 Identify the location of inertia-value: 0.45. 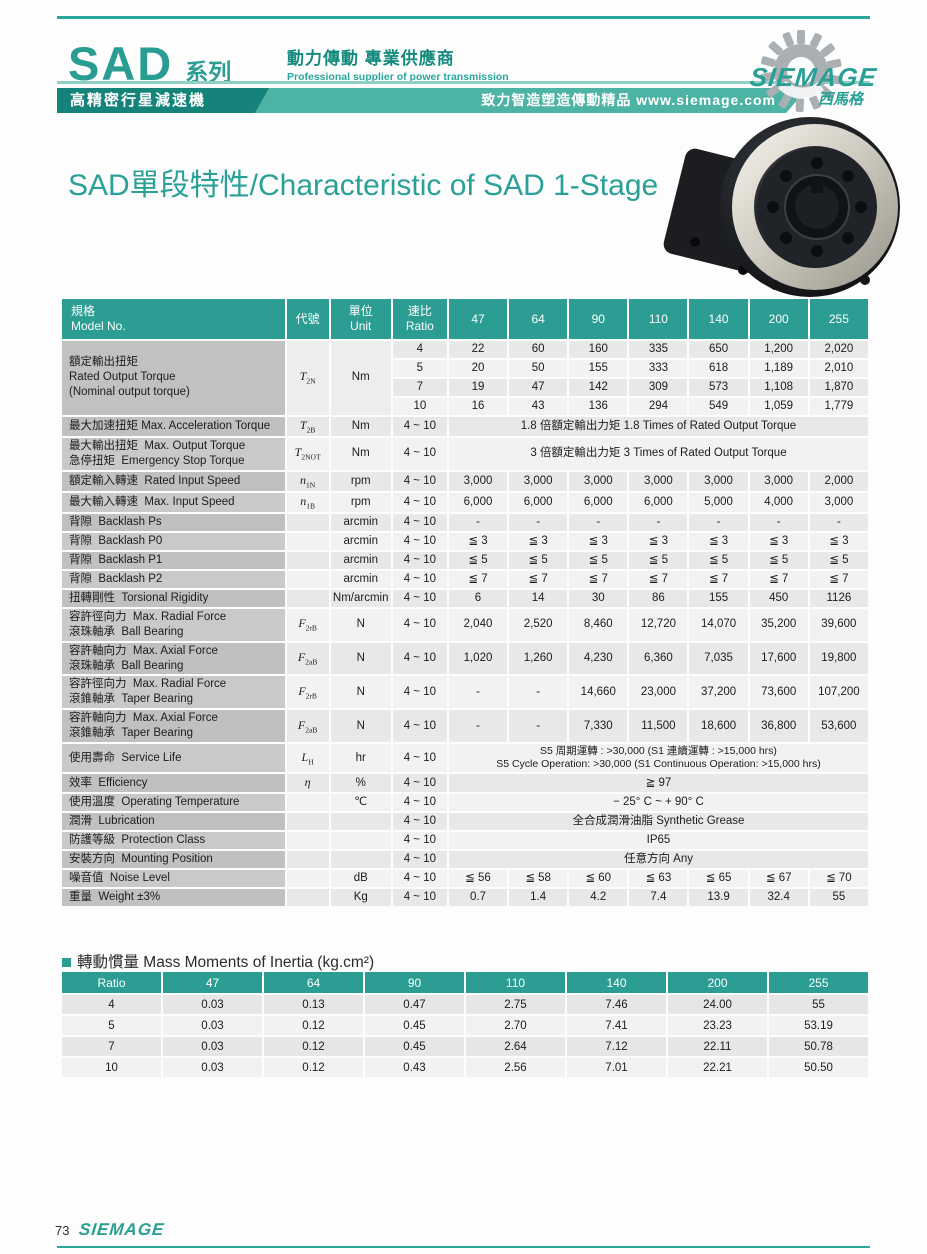
(414, 1046).